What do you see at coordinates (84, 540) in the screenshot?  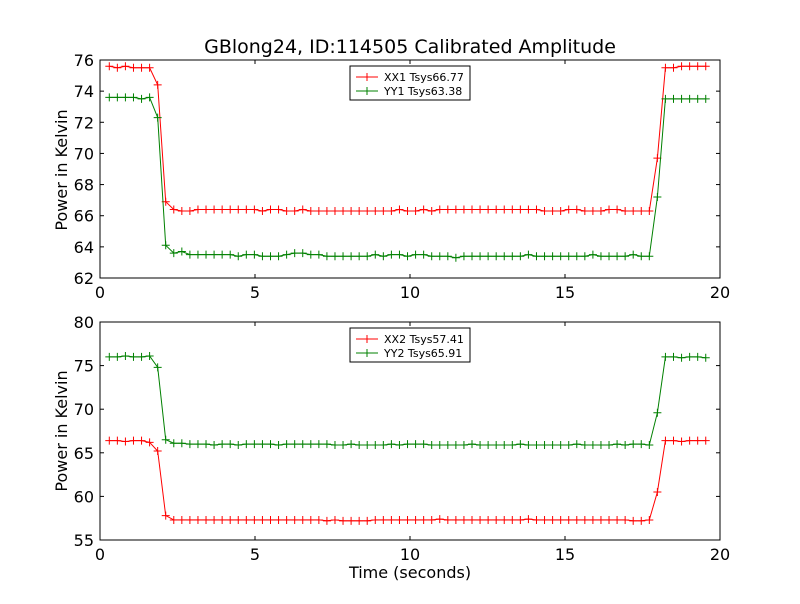 I see `y-tick-label-1-0: 55` at bounding box center [84, 540].